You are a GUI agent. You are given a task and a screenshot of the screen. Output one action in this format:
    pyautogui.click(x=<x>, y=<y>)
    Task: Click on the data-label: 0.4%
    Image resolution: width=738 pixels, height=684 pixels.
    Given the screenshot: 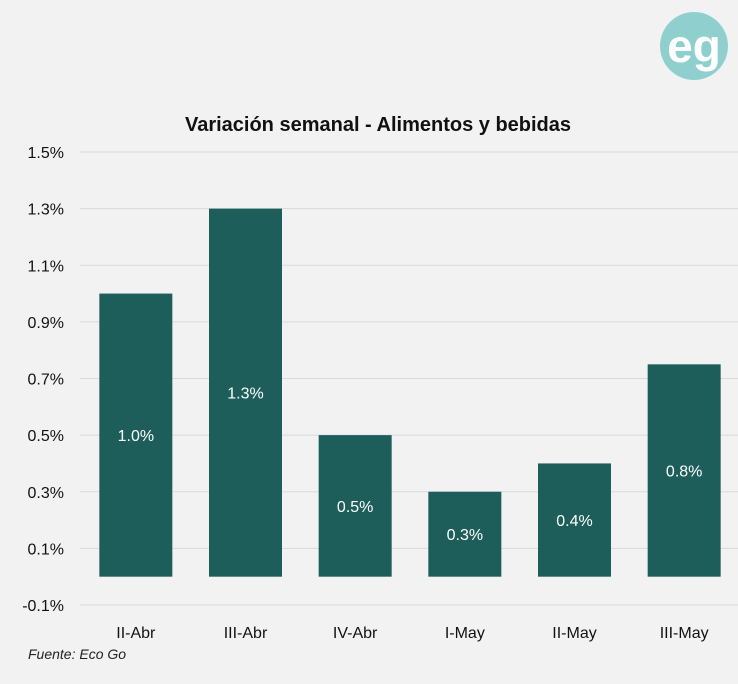 What is the action you would take?
    pyautogui.click(x=574, y=521)
    